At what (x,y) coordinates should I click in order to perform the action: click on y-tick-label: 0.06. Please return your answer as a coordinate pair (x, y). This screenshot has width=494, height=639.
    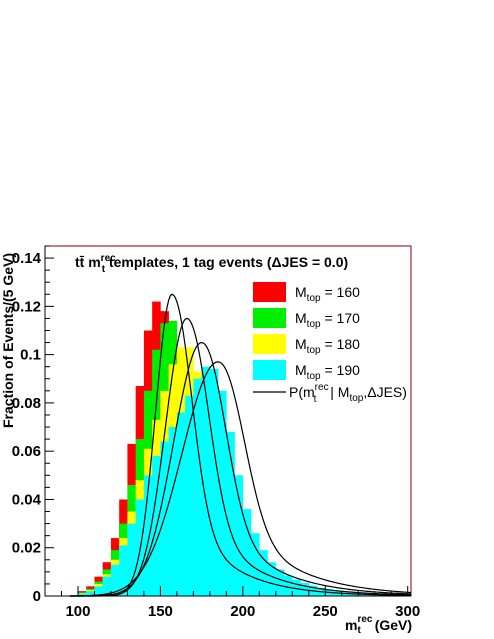
    Looking at the image, I should click on (26, 451).